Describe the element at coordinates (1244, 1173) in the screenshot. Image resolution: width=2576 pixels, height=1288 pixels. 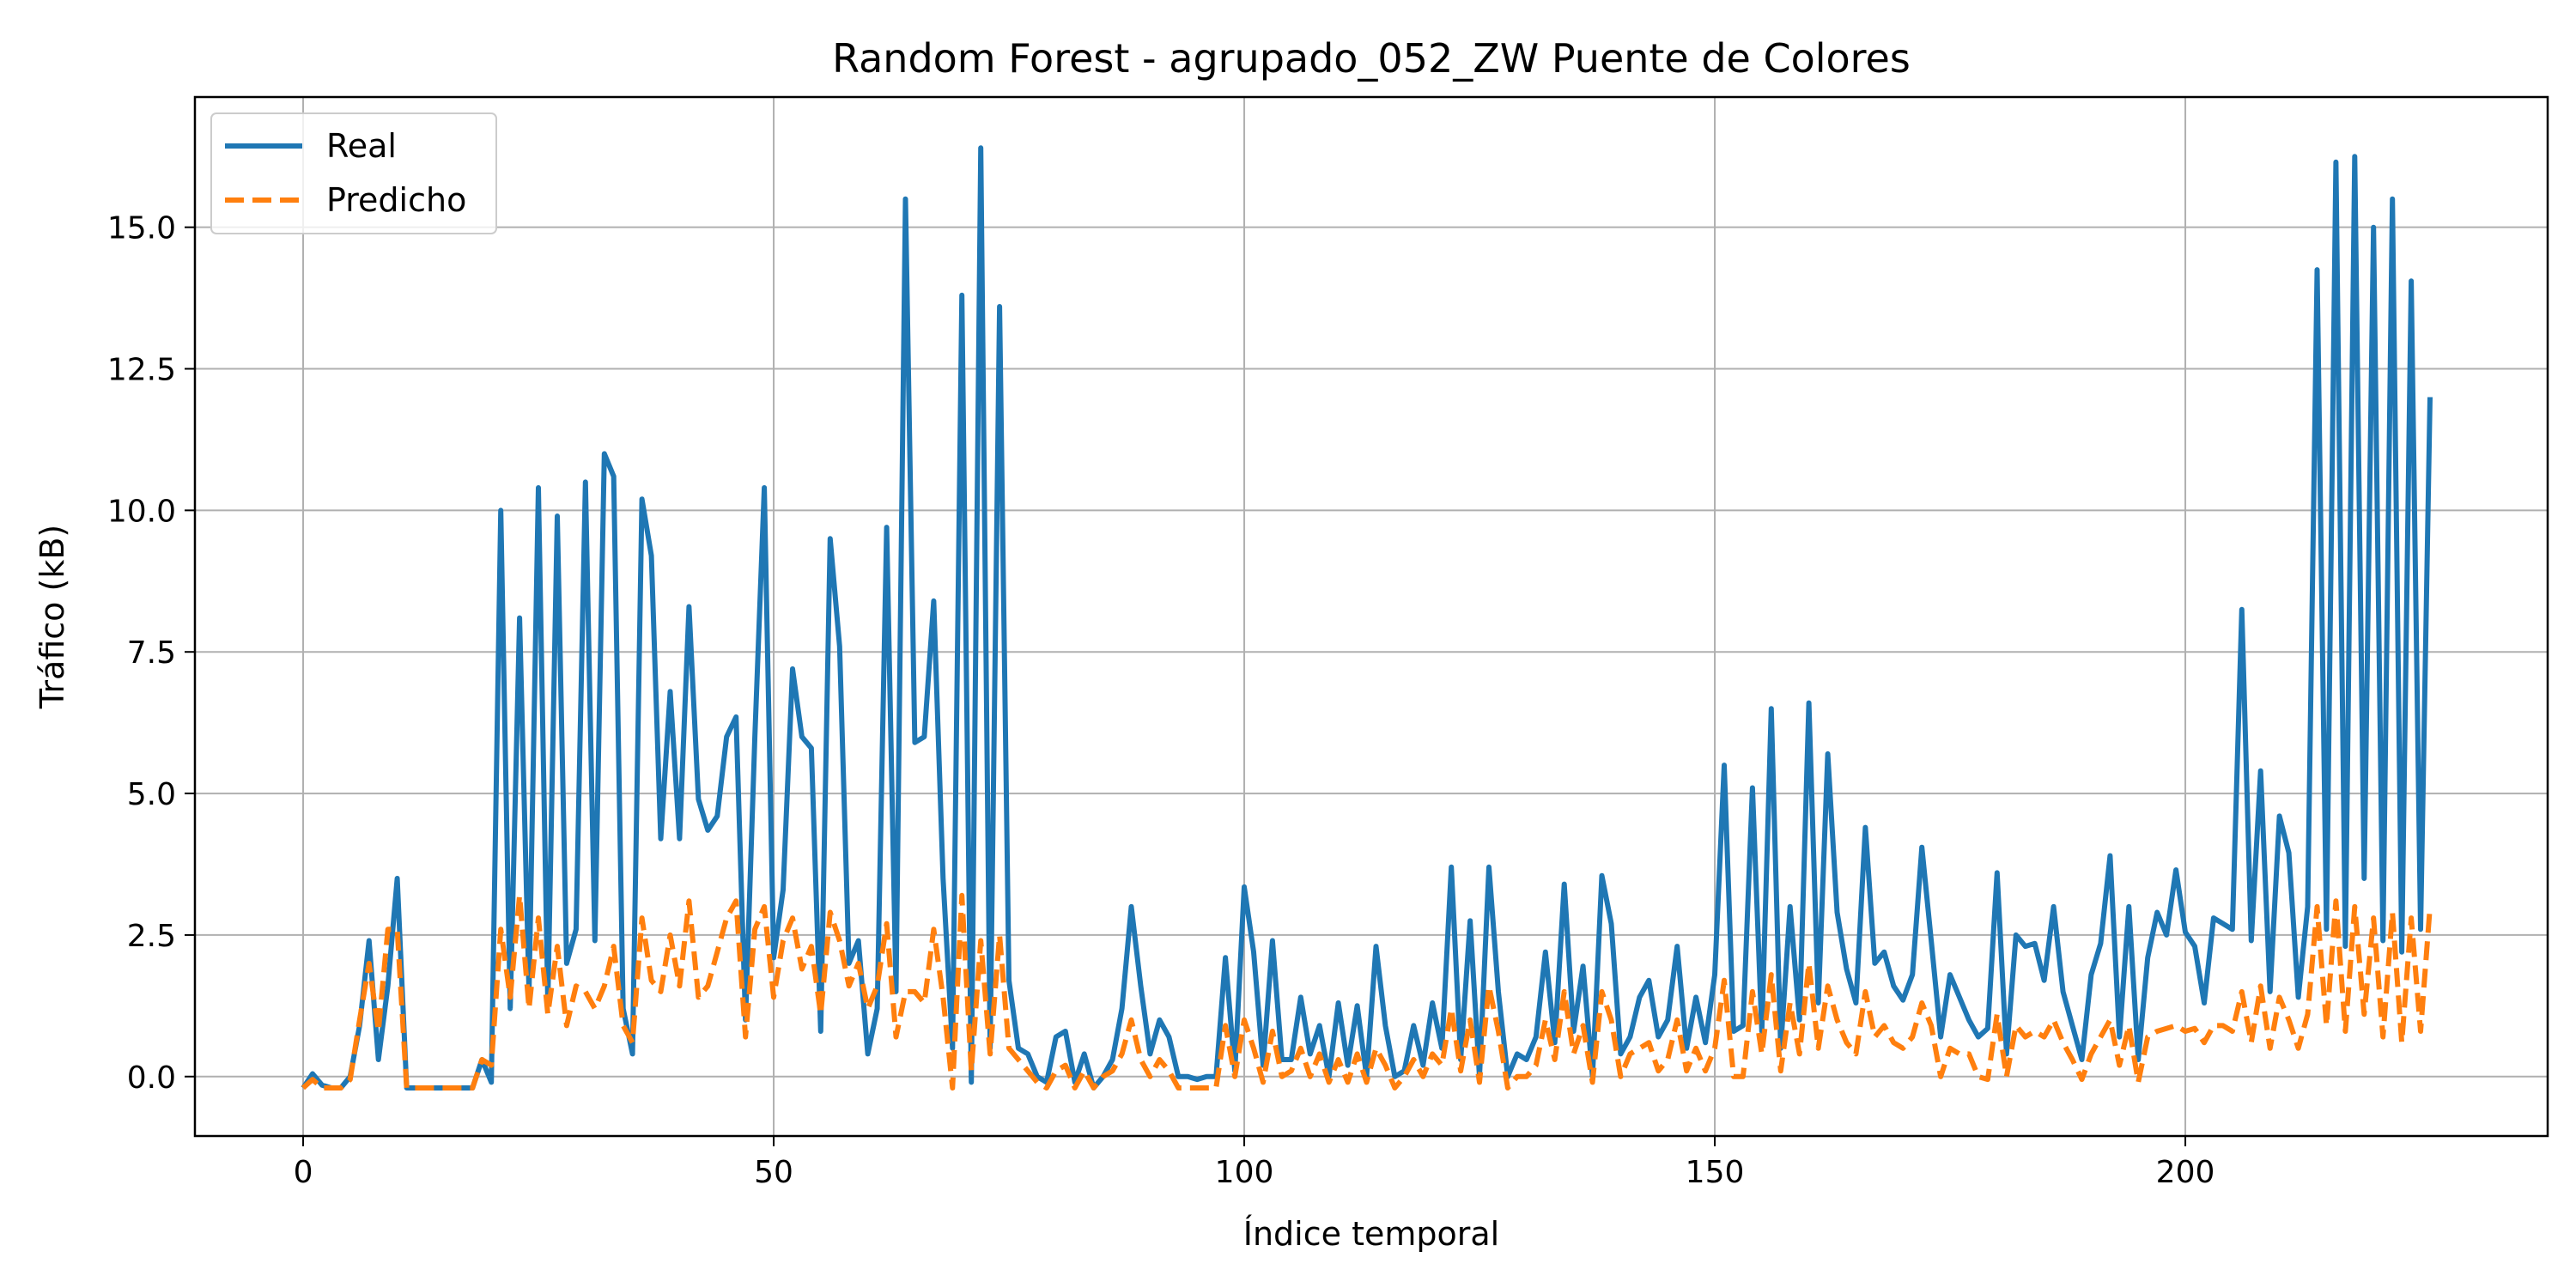
I see `x-tick-label: 100` at that location.